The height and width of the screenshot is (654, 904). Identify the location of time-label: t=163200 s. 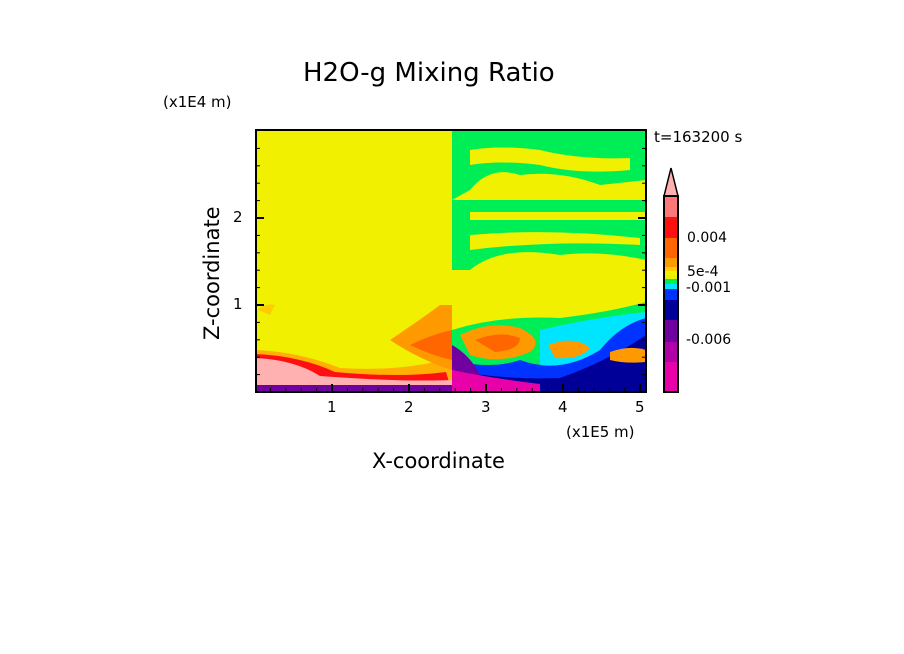
(698, 137).